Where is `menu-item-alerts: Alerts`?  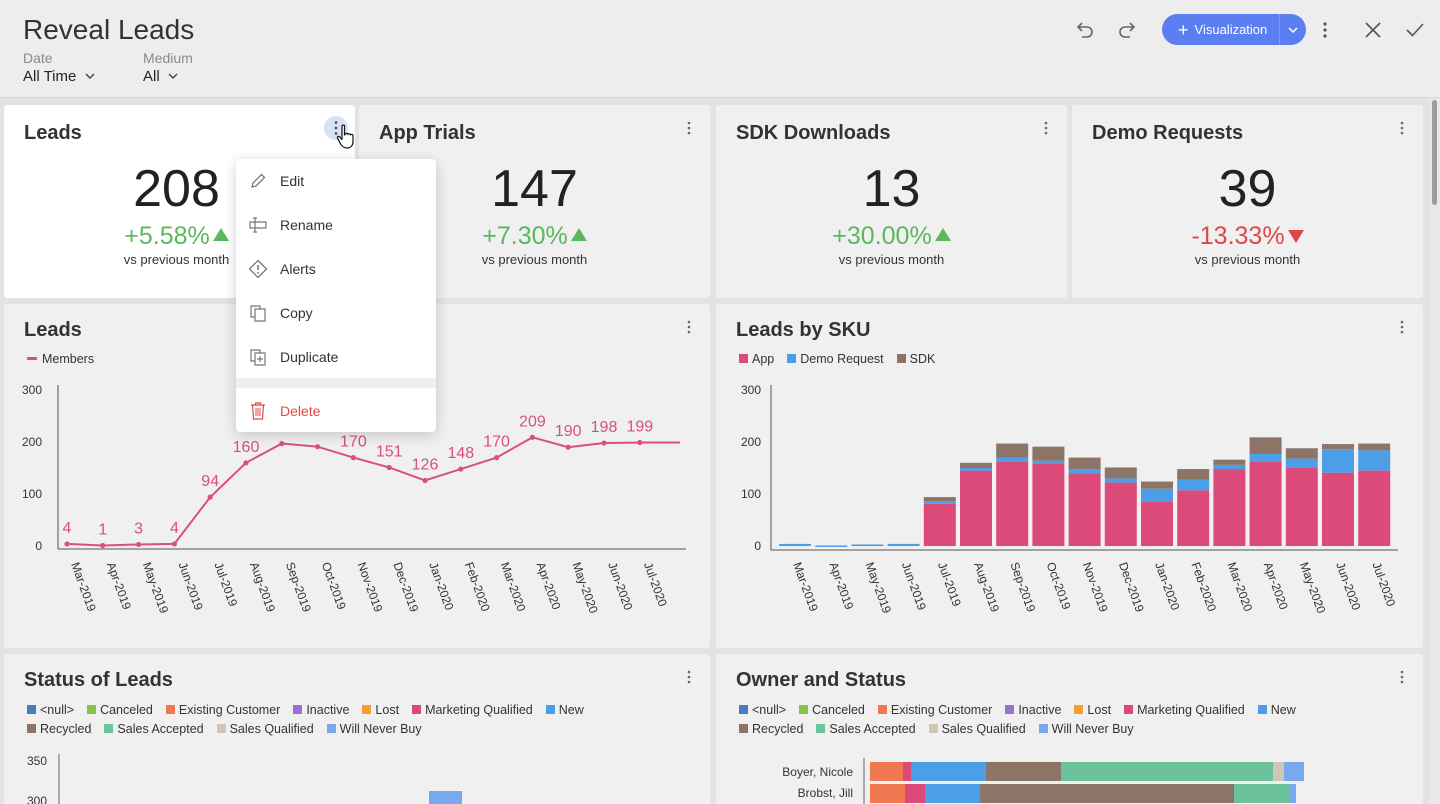 menu-item-alerts: Alerts is located at coordinates (336, 269).